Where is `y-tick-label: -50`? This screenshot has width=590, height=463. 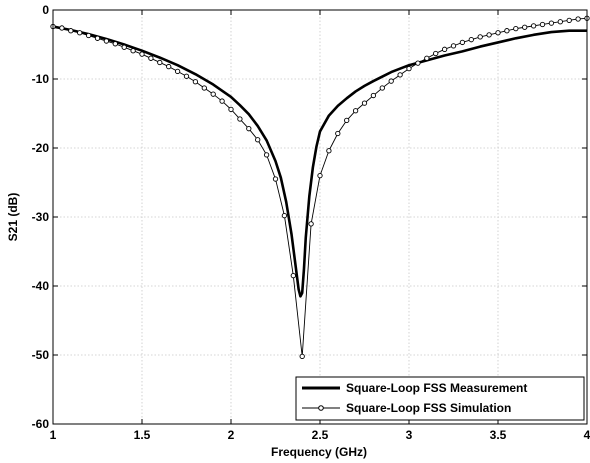 y-tick-label: -50 is located at coordinates (41, 355).